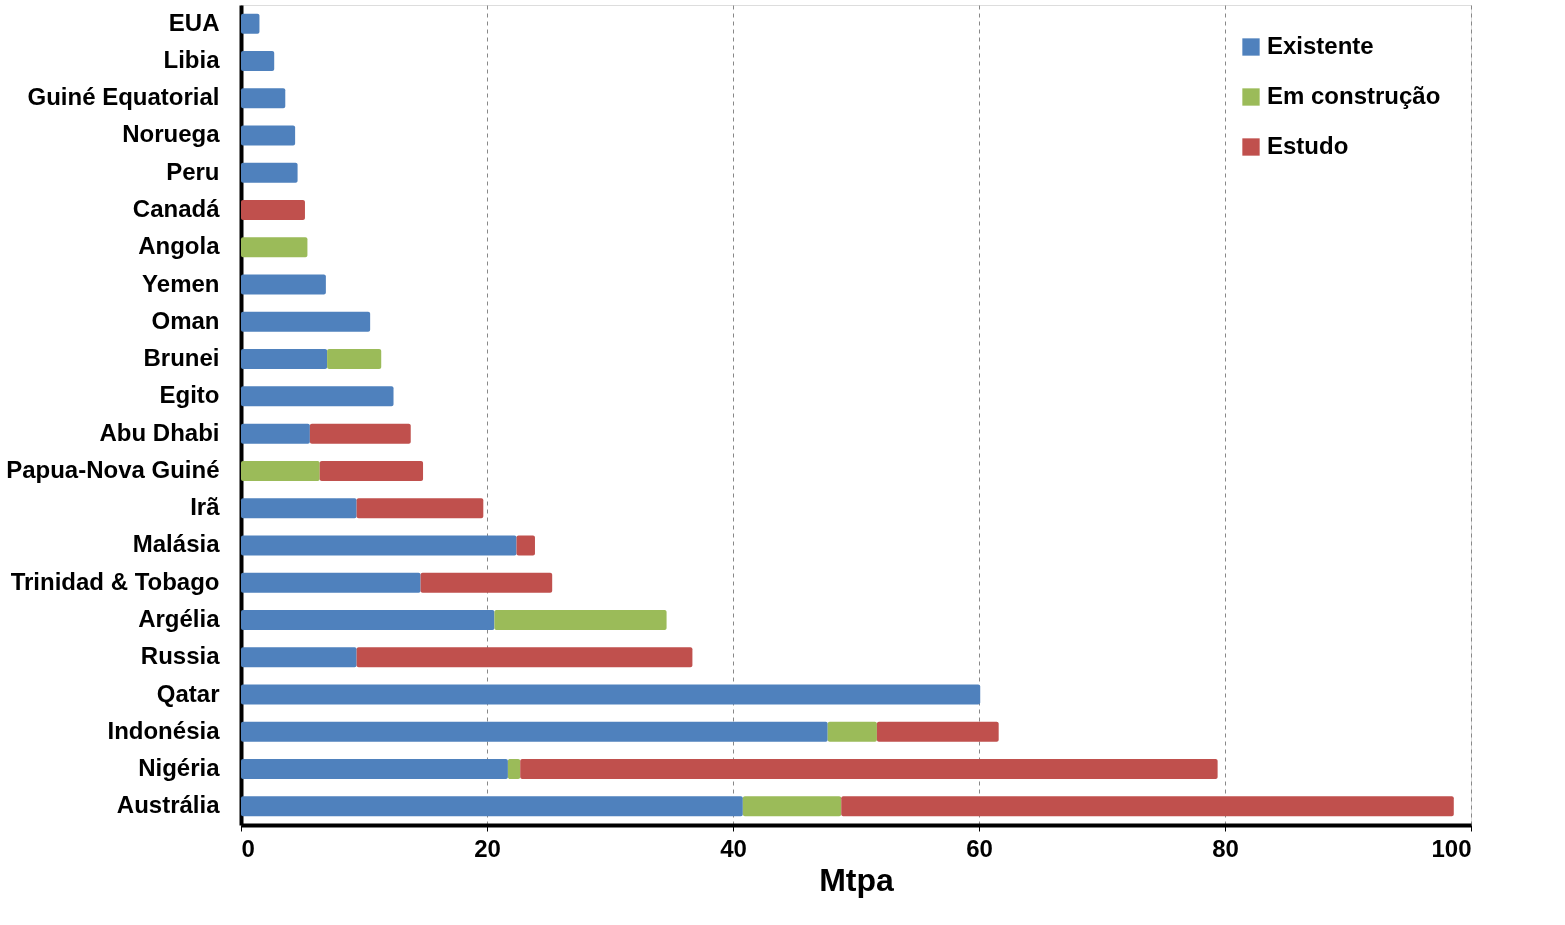 The width and height of the screenshot is (1565, 925). Describe the element at coordinates (192, 59) in the screenshot. I see `y-tick-label: Libia` at that location.